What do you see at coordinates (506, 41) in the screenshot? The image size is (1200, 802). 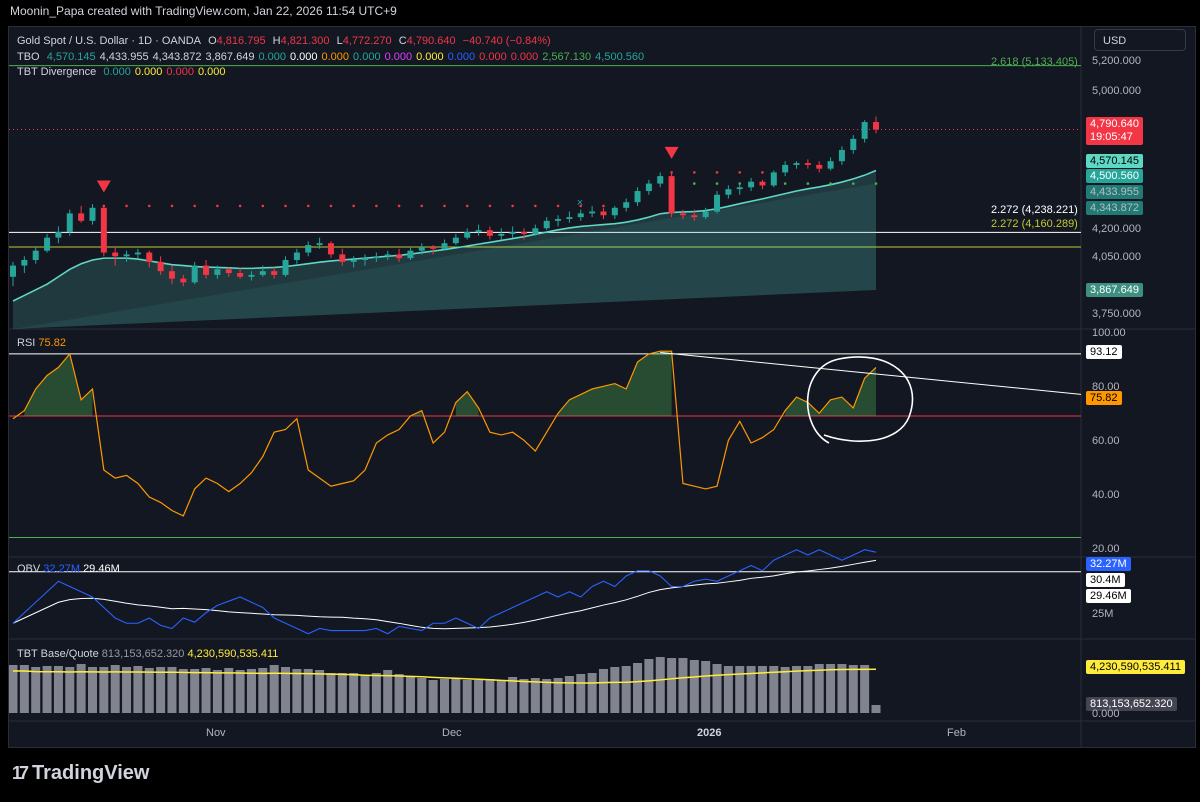 I see `legend-change: −40.740 (−0.84%)` at bounding box center [506, 41].